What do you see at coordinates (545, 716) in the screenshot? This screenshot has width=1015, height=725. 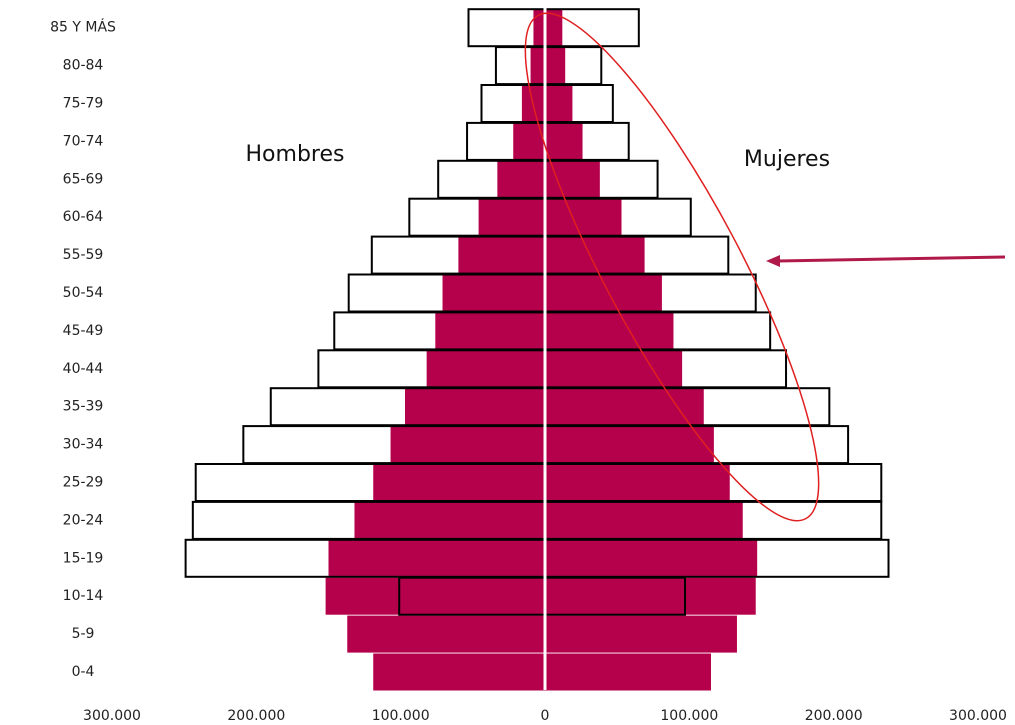 I see `x-tick-label: 0` at bounding box center [545, 716].